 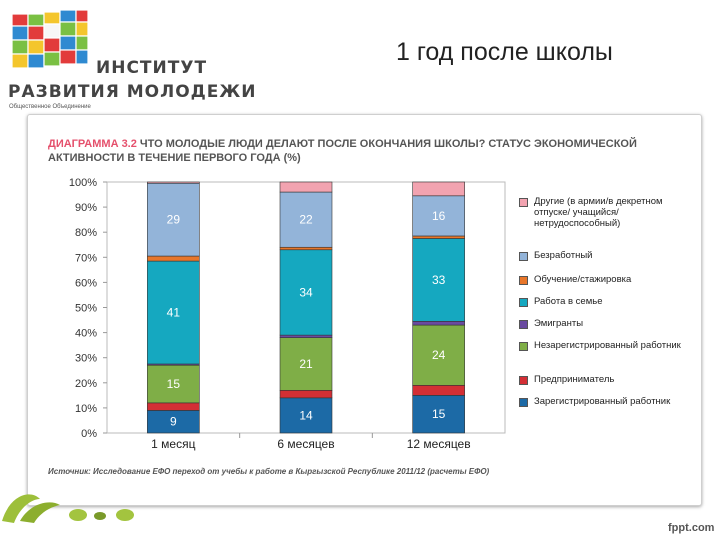 What do you see at coordinates (574, 379) in the screenshot?
I see `legend-item: Предприниматель` at bounding box center [574, 379].